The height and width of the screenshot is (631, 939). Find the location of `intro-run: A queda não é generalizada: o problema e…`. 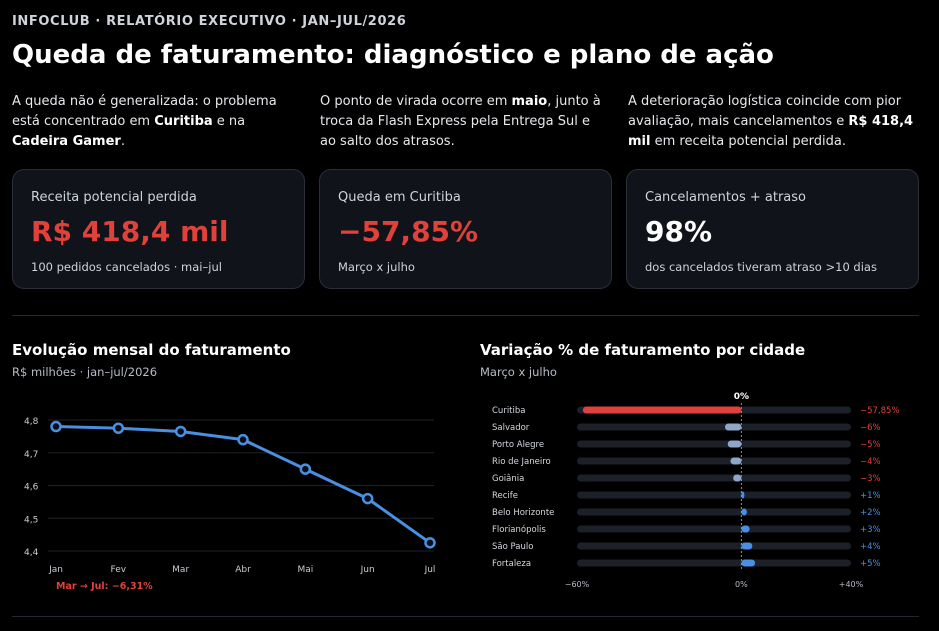

intro-run: A queda não é generalizada: o problema e… is located at coordinates (144, 111).